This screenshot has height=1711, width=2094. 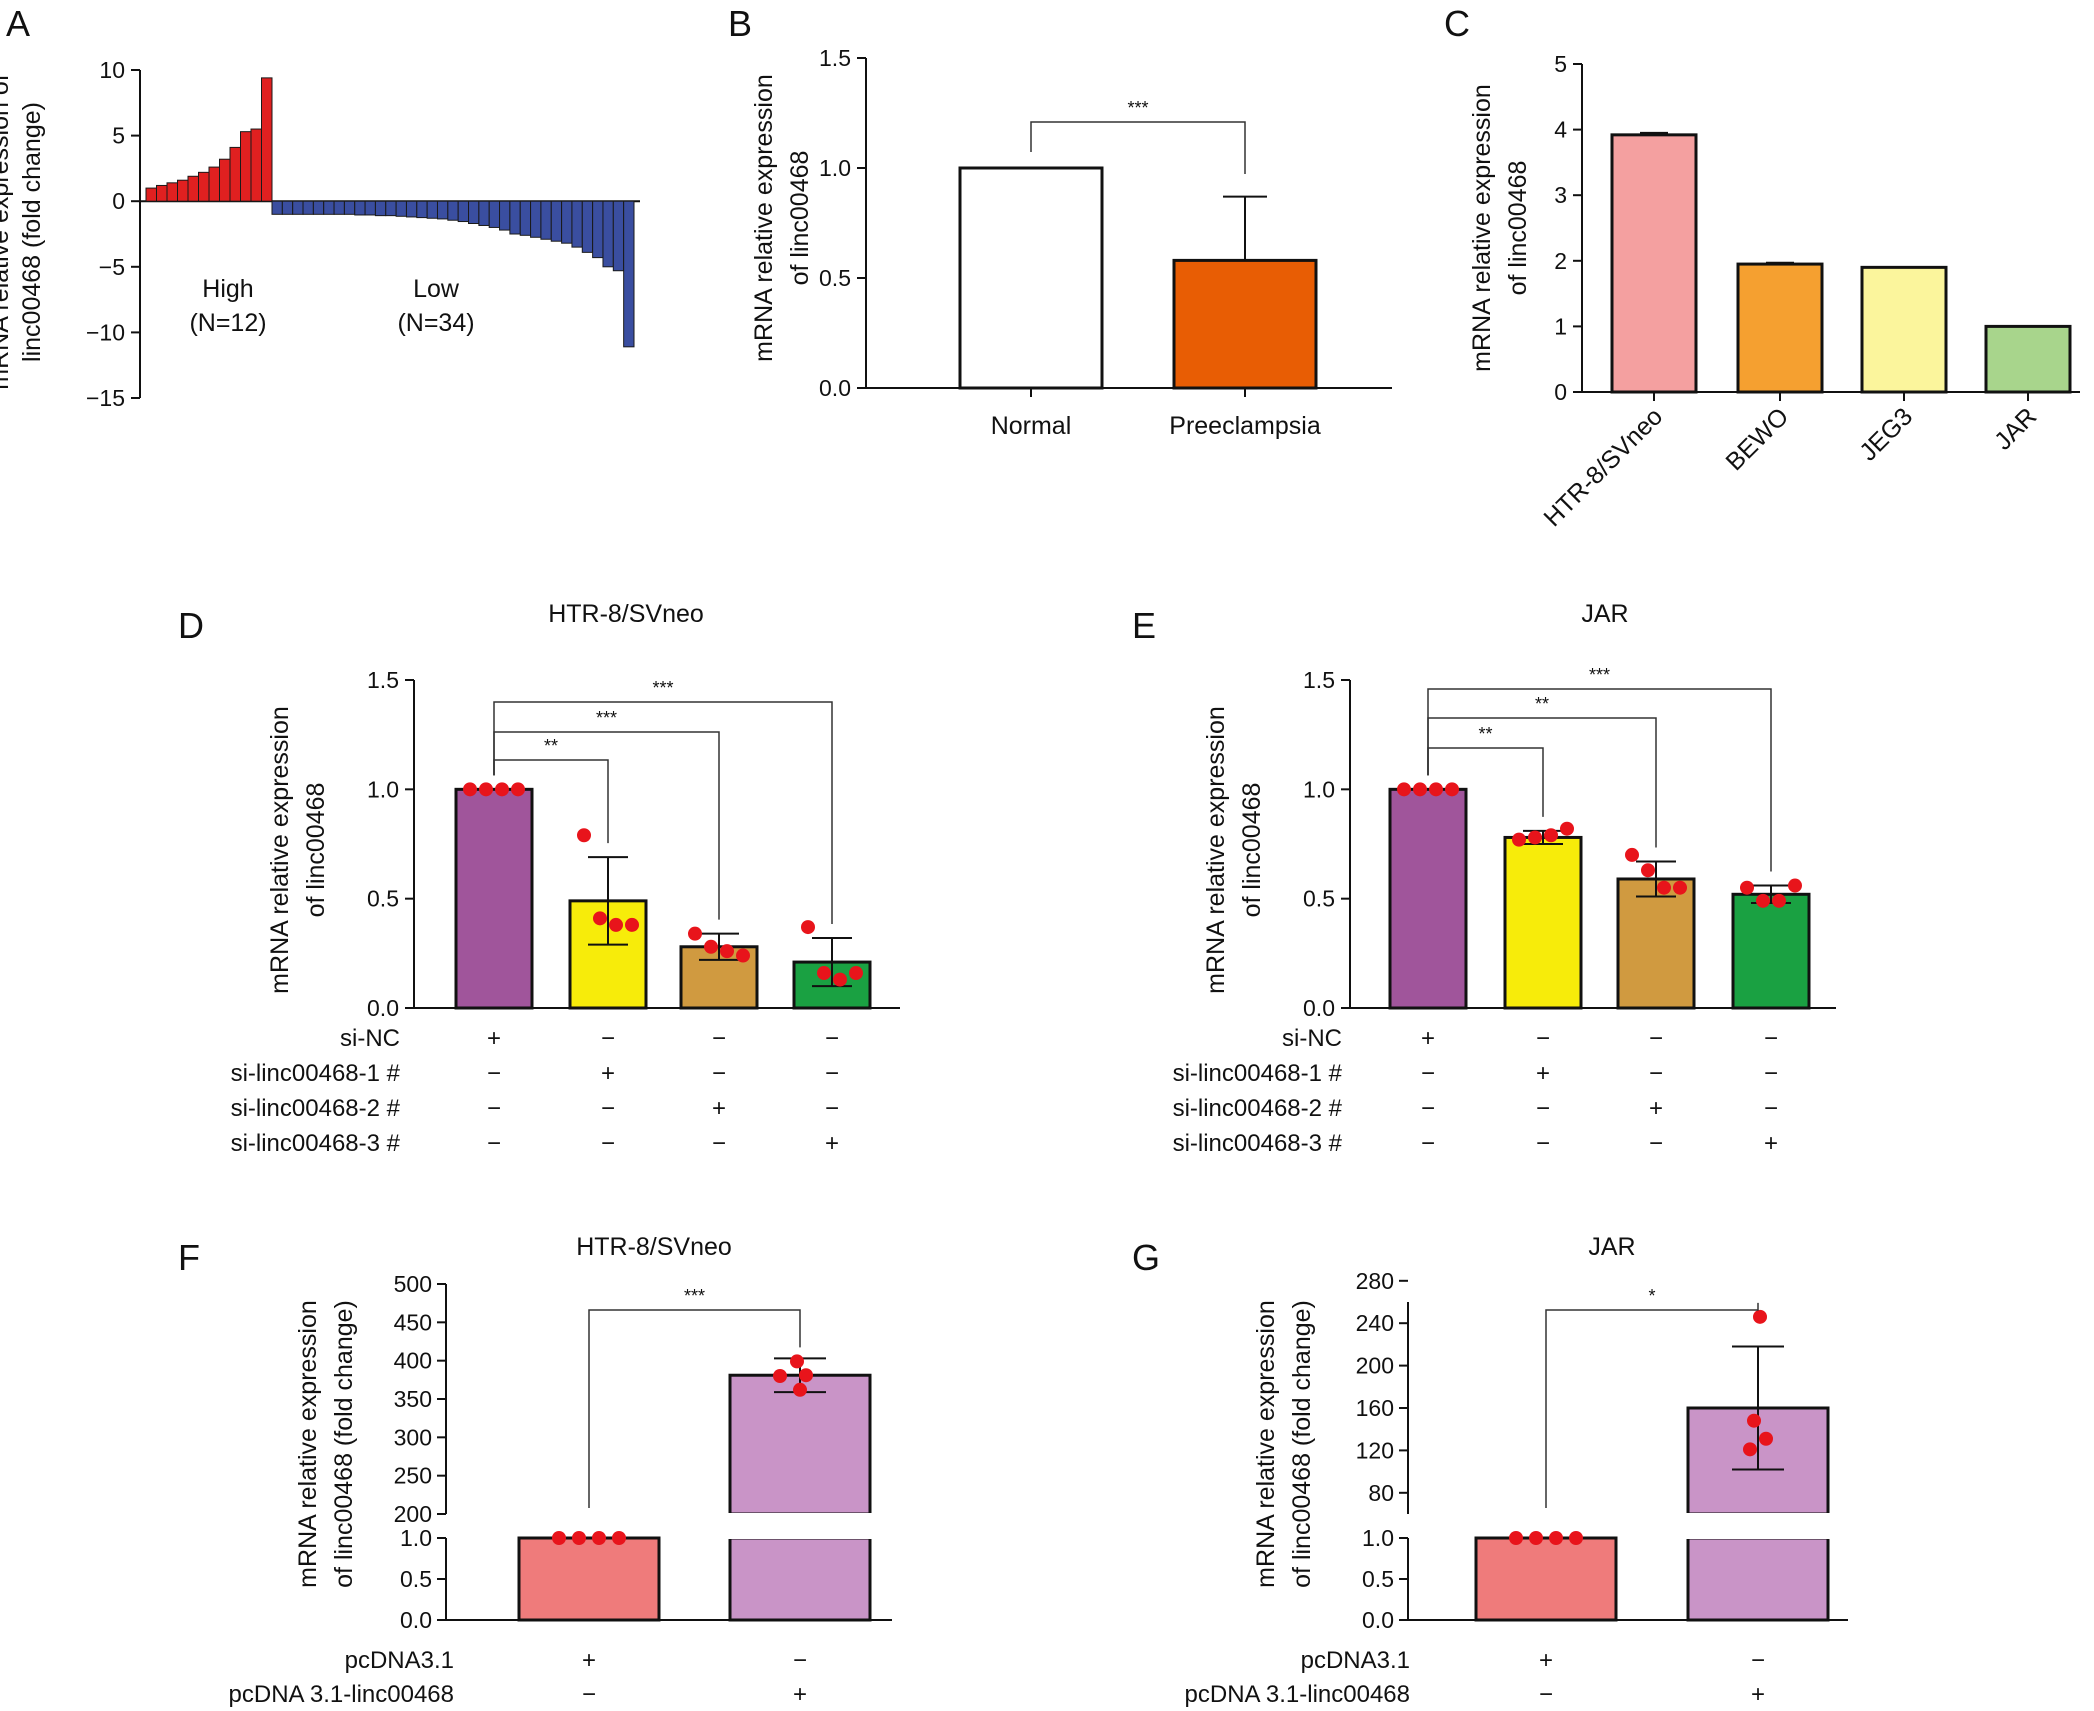 What do you see at coordinates (316, 1143) in the screenshot?
I see `panel-d-condition-4: si-linc00468-3 #` at bounding box center [316, 1143].